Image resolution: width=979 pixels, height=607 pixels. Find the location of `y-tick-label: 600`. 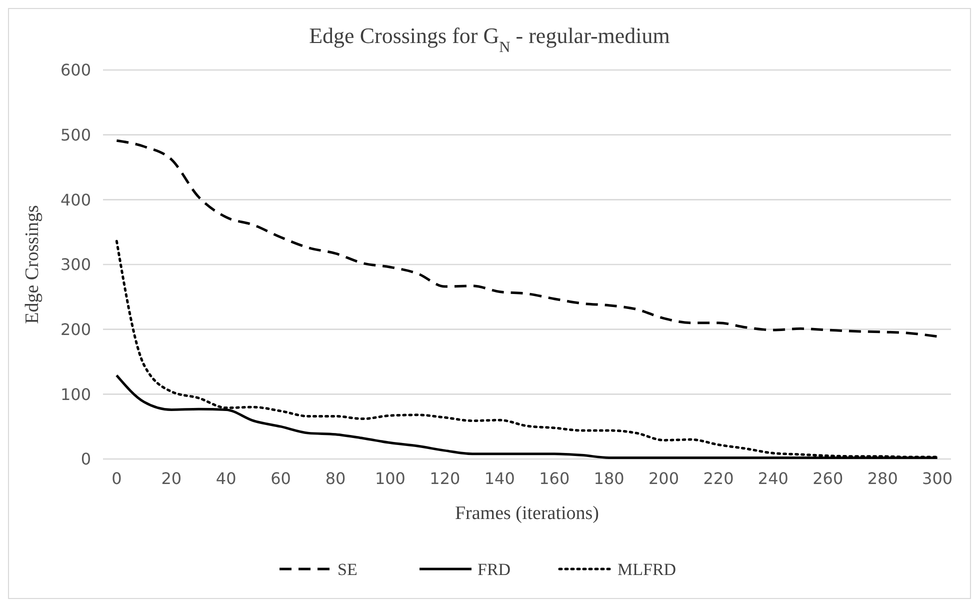

y-tick-label: 600 is located at coordinates (75, 70).